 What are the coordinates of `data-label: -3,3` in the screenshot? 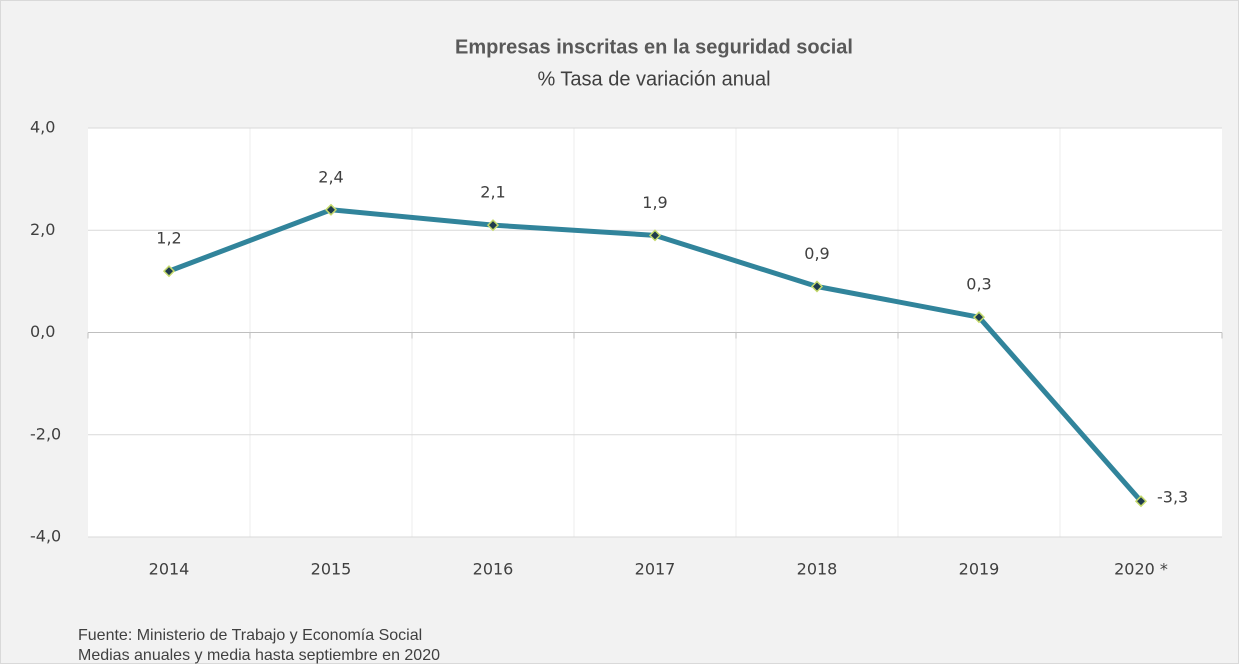 It's located at (1172, 497).